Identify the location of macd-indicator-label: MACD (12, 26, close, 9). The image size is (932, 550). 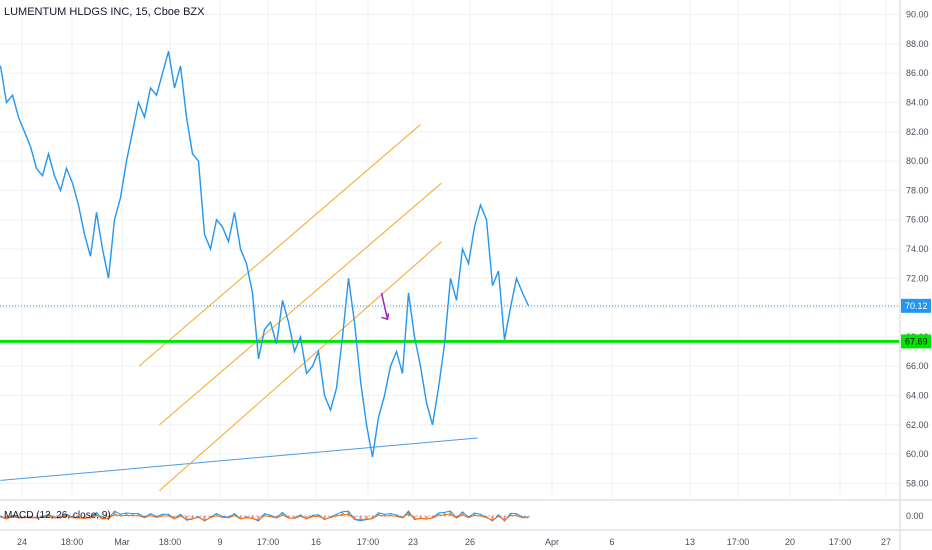
(57, 515).